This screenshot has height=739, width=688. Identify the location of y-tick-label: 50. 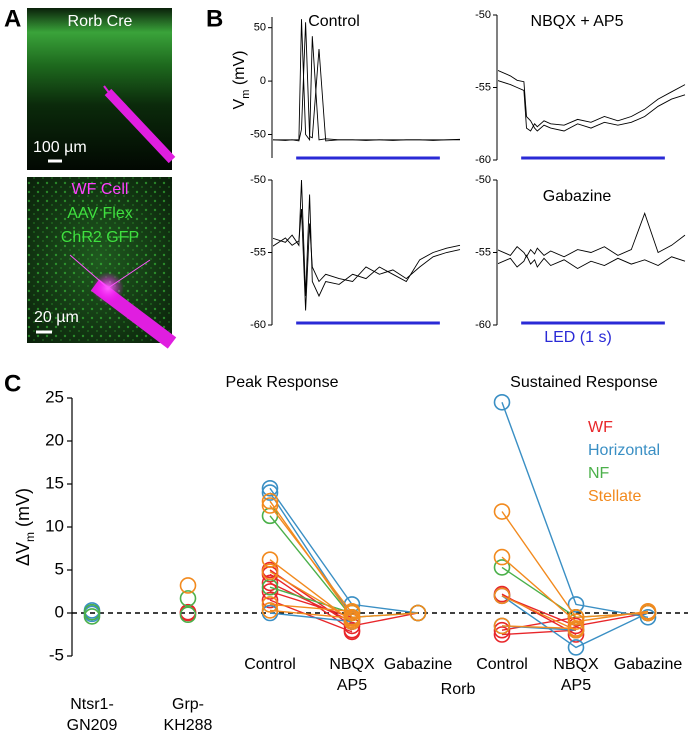
(260, 28).